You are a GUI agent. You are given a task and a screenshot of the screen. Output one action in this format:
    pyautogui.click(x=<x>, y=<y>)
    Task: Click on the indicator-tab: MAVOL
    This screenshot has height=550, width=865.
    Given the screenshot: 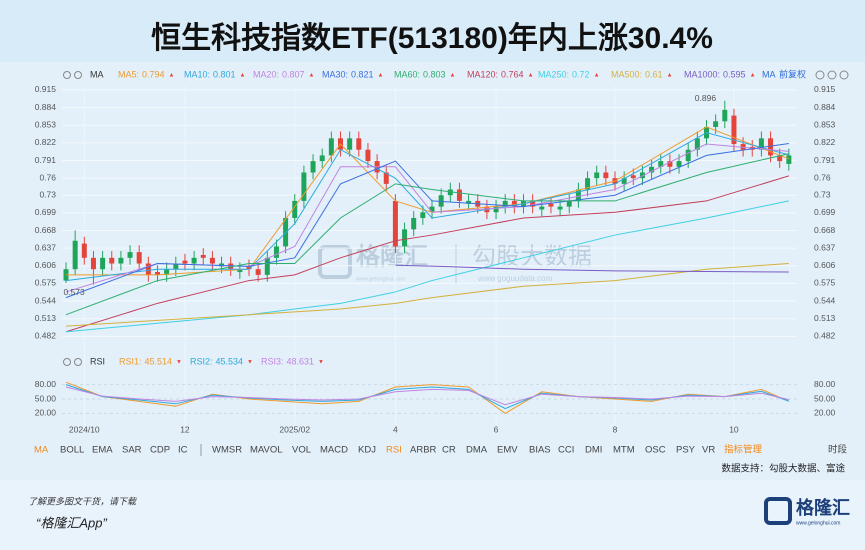 What is the action you would take?
    pyautogui.click(x=266, y=450)
    